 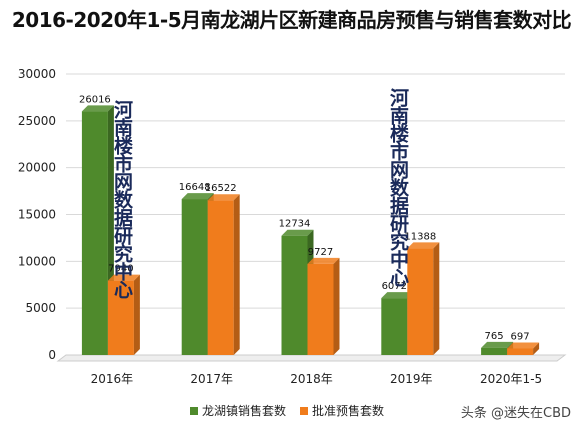 I want to click on legend-label-sales: 龙湖镇销售套数, so click(x=244, y=411).